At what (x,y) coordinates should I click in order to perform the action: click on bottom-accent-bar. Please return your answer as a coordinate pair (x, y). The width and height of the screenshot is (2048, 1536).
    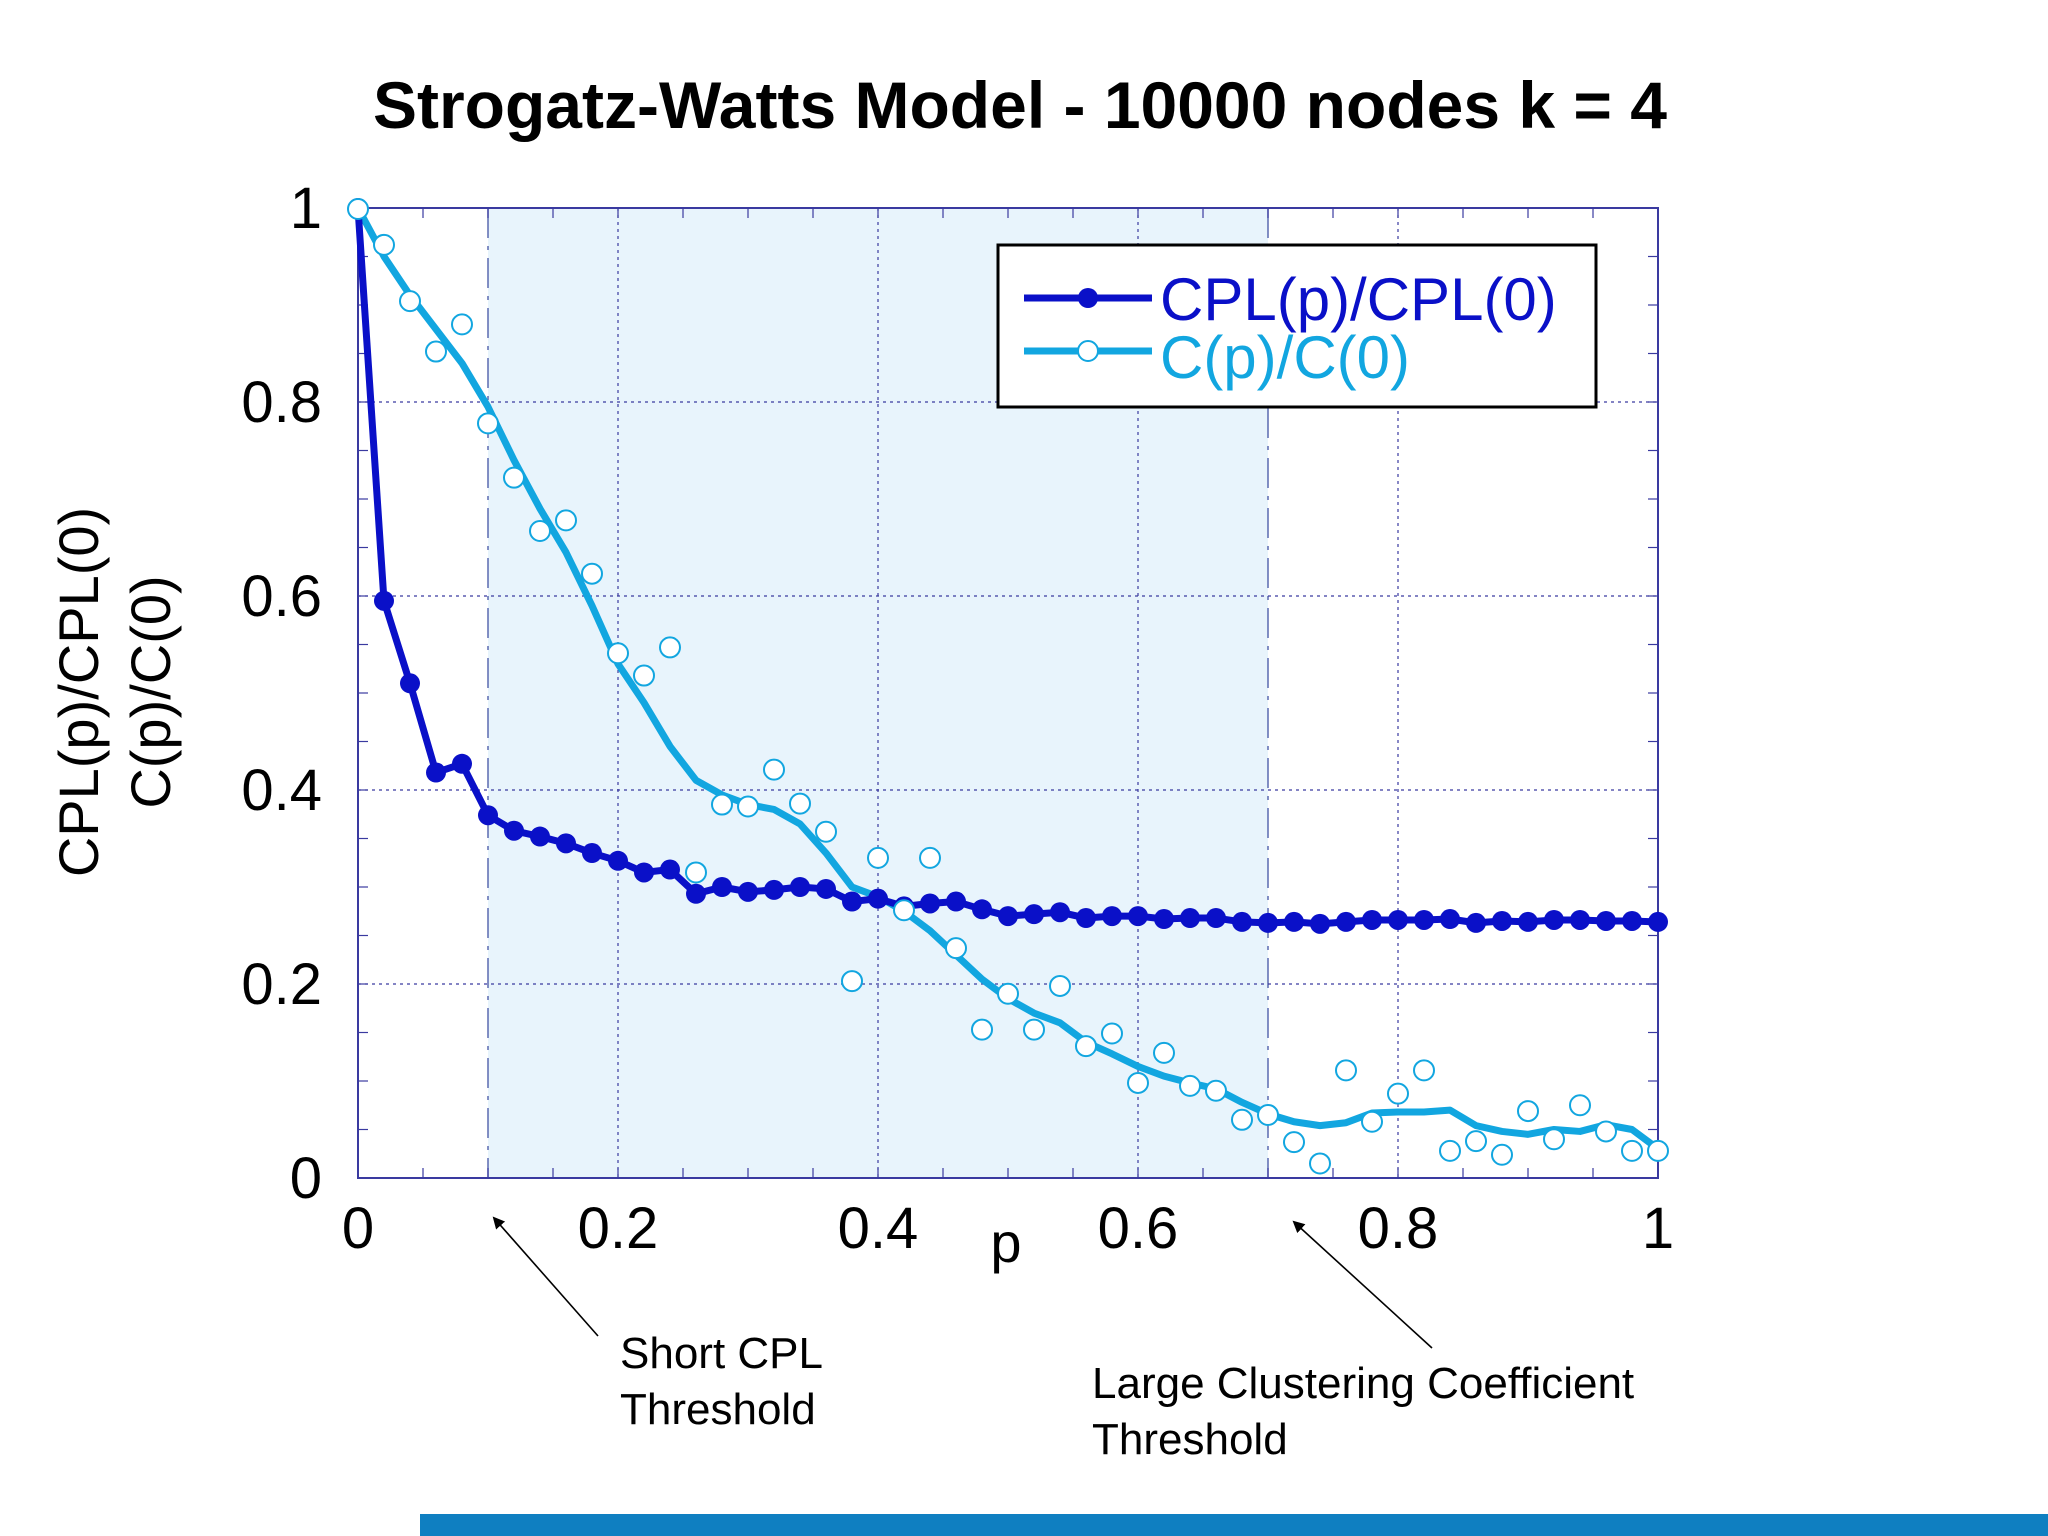
    Looking at the image, I should click on (1234, 1525).